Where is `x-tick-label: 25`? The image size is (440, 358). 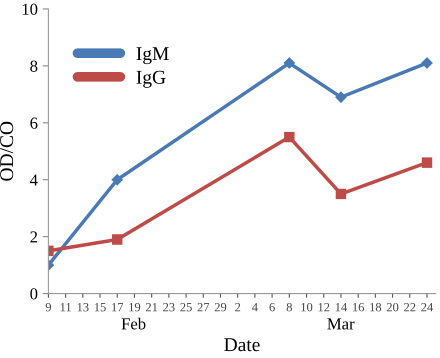 x-tick-label: 25 is located at coordinates (186, 307).